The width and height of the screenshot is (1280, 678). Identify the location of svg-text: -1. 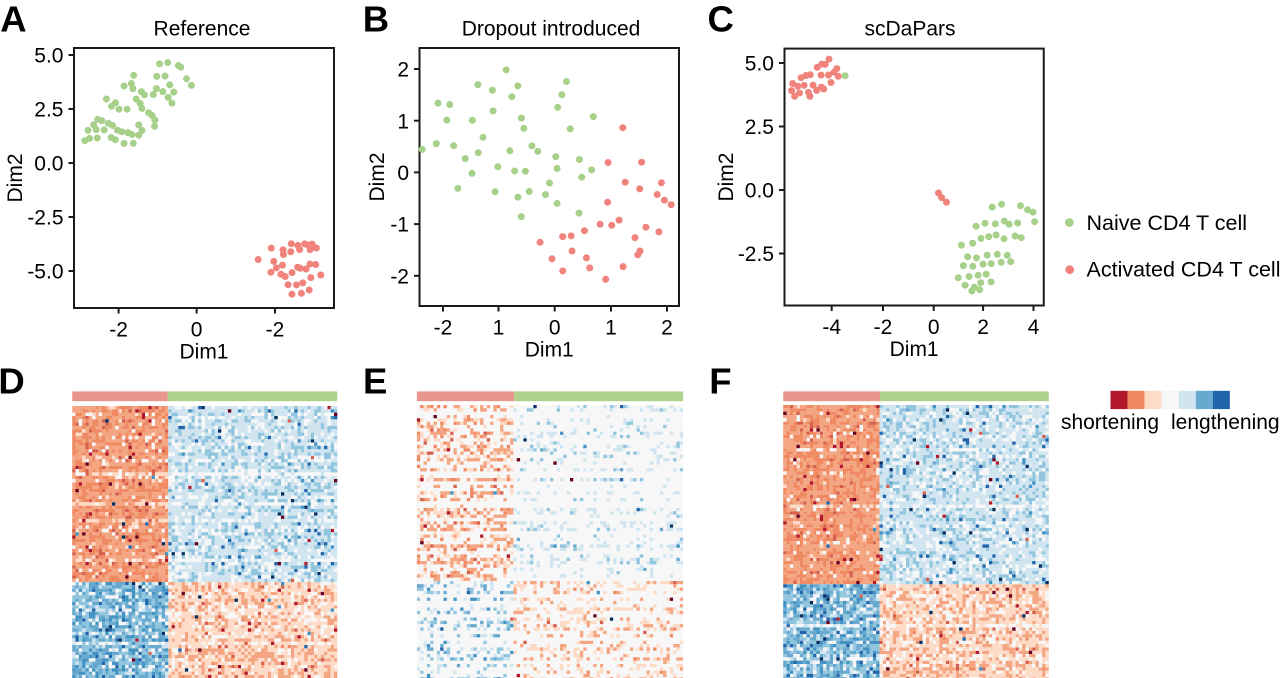
(399, 225).